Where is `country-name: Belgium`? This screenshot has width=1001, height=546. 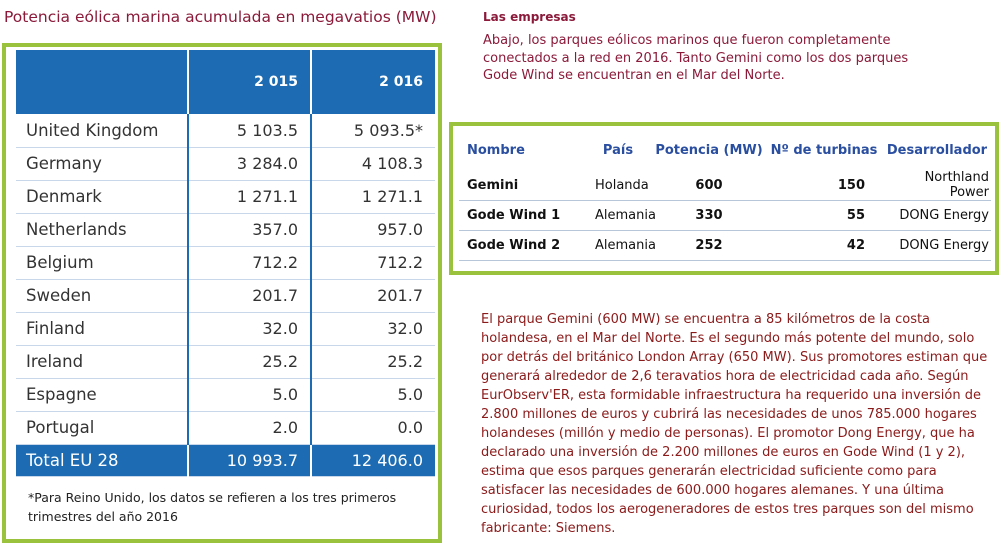 country-name: Belgium is located at coordinates (102, 263).